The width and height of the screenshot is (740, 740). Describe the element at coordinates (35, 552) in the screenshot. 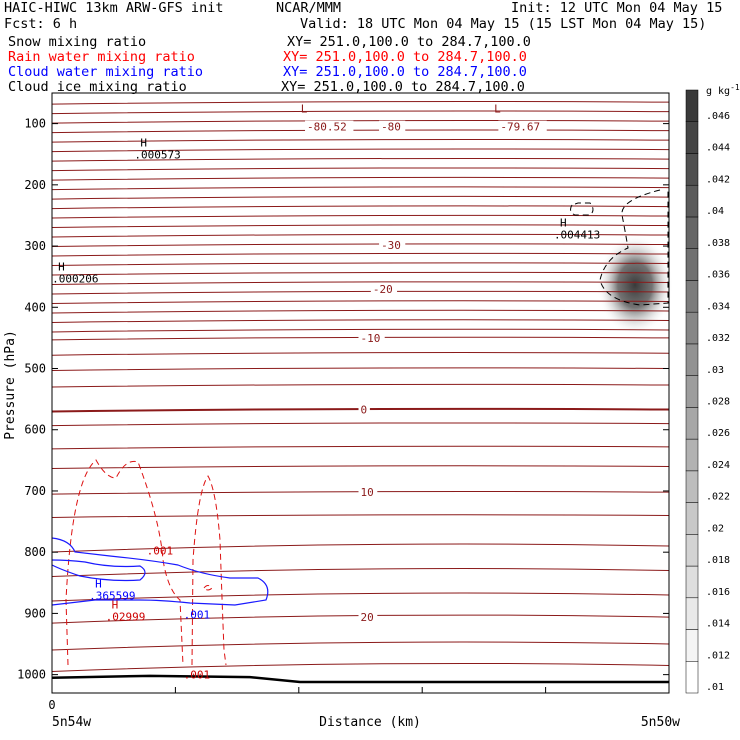

I see `y-tick-label: 800` at that location.